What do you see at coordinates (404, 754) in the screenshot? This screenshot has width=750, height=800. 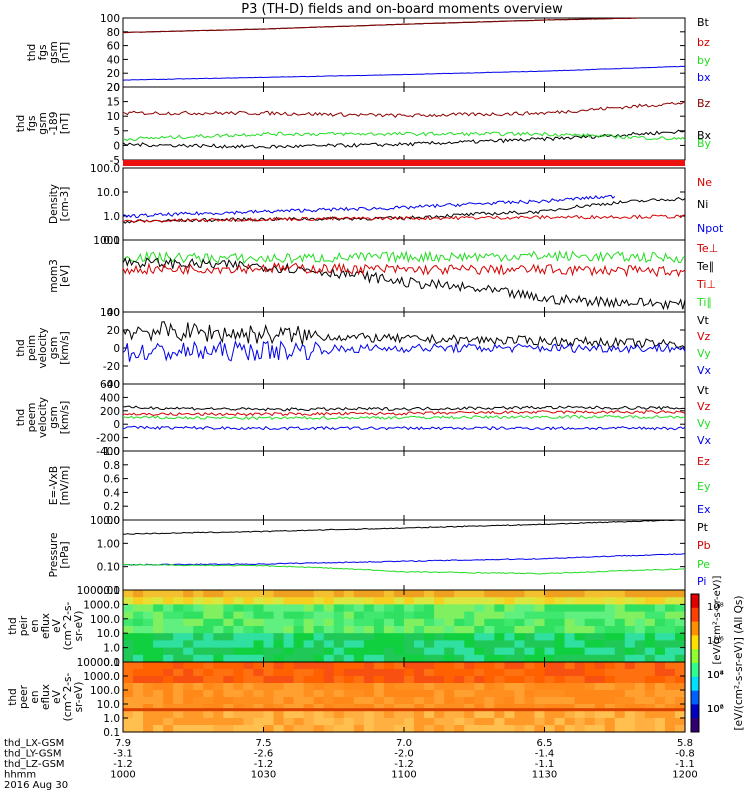 I see `x-row-value: -2.0` at bounding box center [404, 754].